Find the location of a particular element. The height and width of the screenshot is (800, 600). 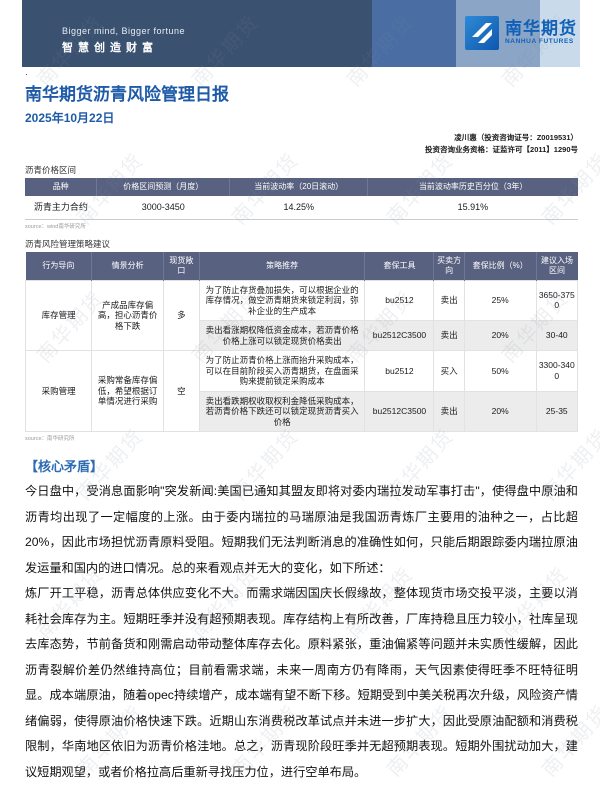

col-tool: 套保工具 is located at coordinates (399, 265).